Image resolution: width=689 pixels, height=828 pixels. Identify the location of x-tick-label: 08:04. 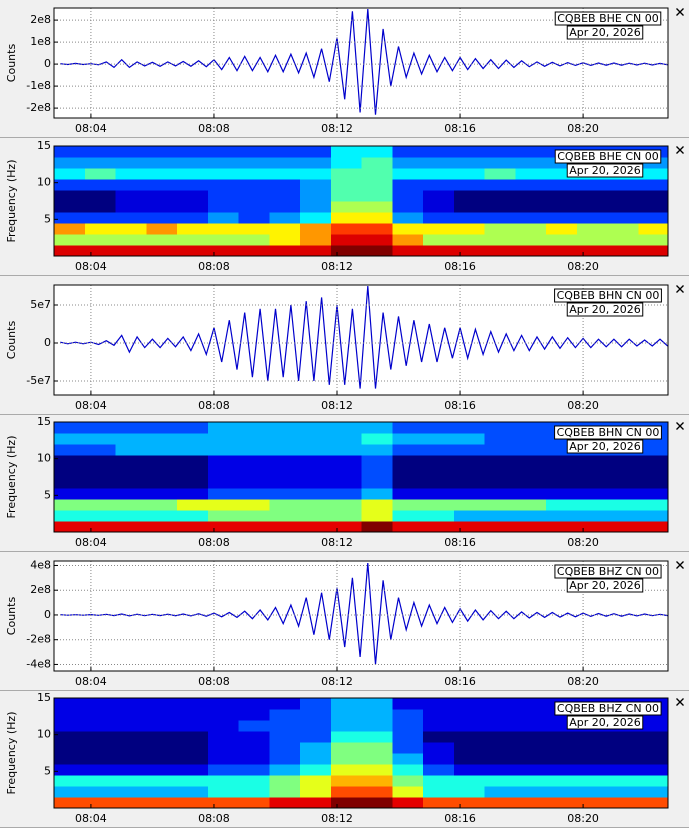
(91, 818).